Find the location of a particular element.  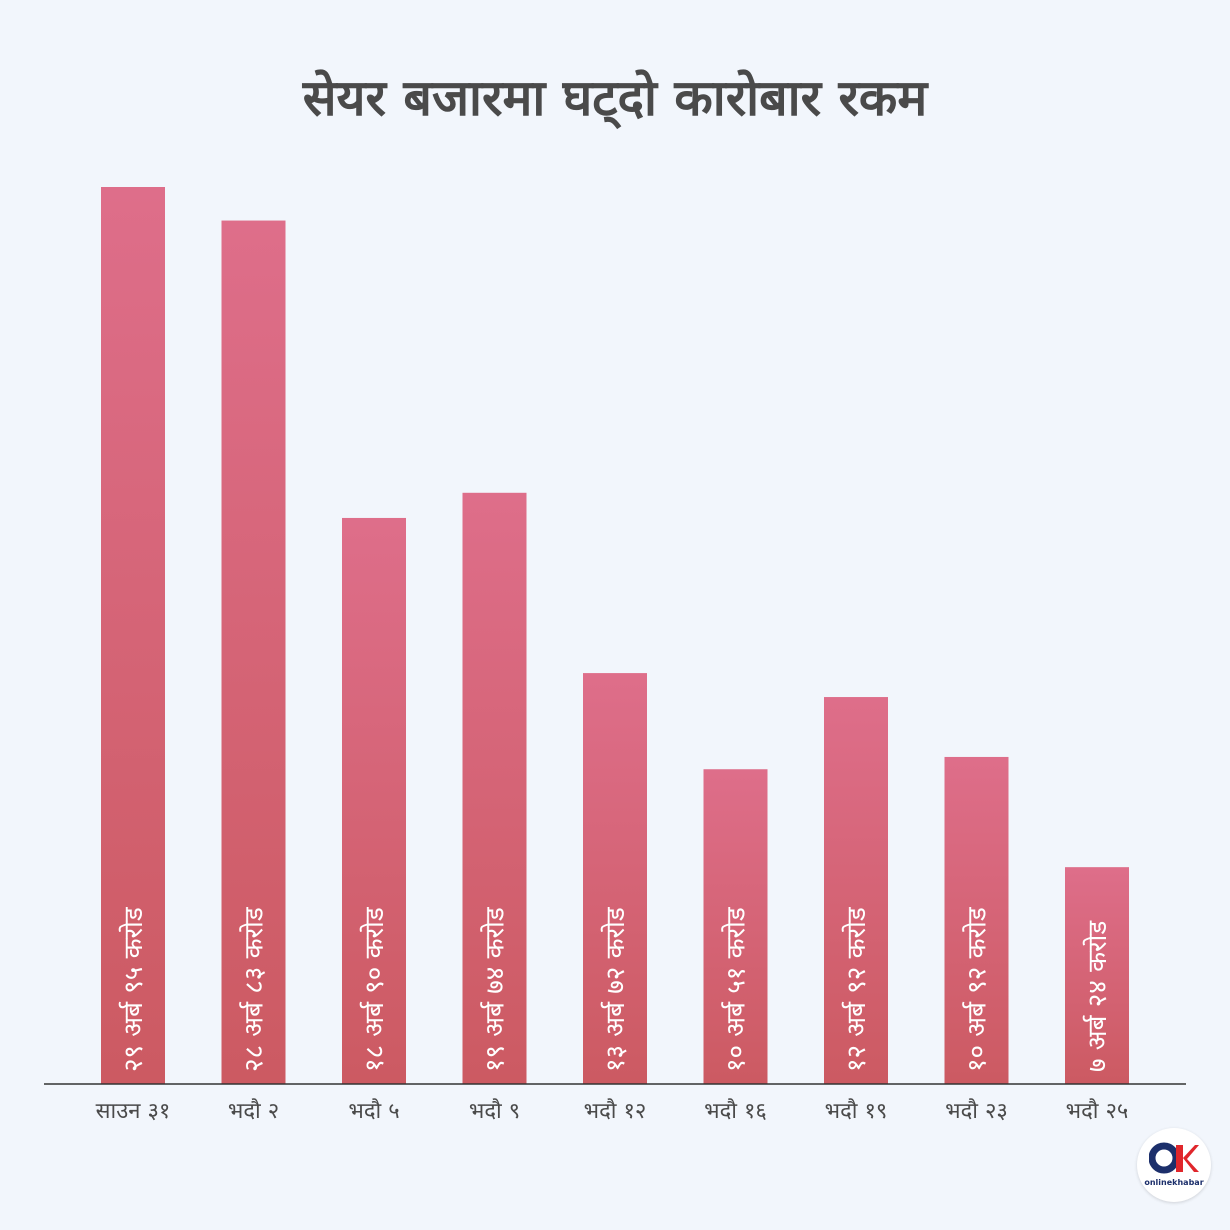

x-tick-label: भदौ २५ is located at coordinates (1097, 1111).